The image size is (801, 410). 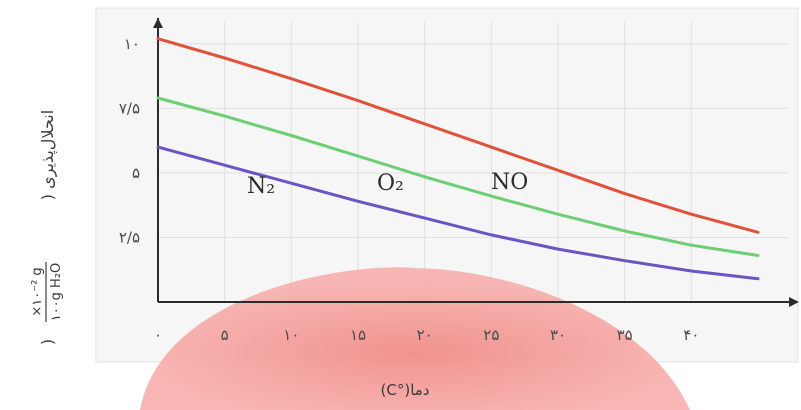 What do you see at coordinates (132, 44) in the screenshot?
I see `y-tick-label: ۱۰` at bounding box center [132, 44].